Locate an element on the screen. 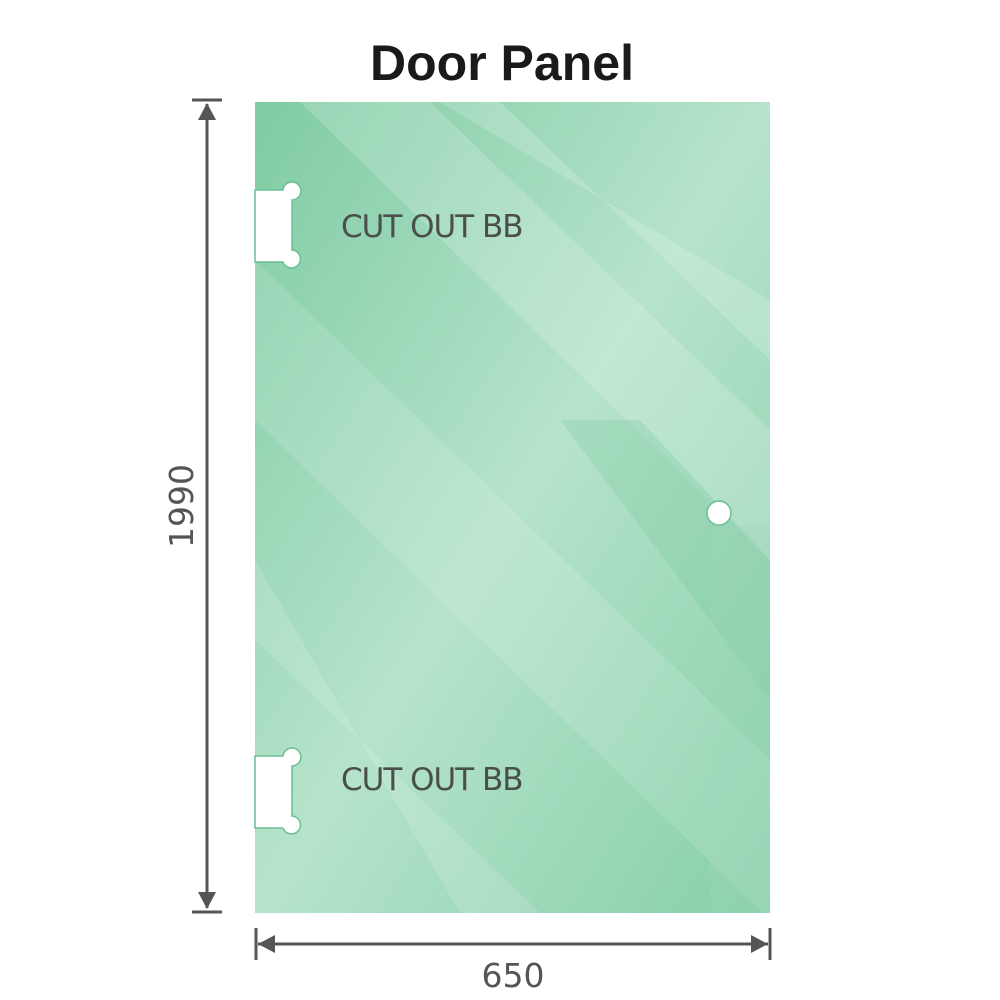 Image resolution: width=1000 pixels, height=1000 pixels. height-dimension: 1990 is located at coordinates (192, 506).